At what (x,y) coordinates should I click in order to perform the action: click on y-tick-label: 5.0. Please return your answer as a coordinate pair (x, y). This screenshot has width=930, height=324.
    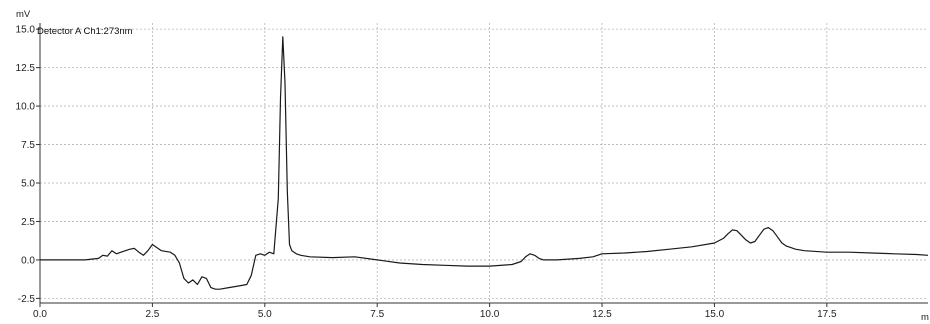
    Looking at the image, I should click on (28, 184).